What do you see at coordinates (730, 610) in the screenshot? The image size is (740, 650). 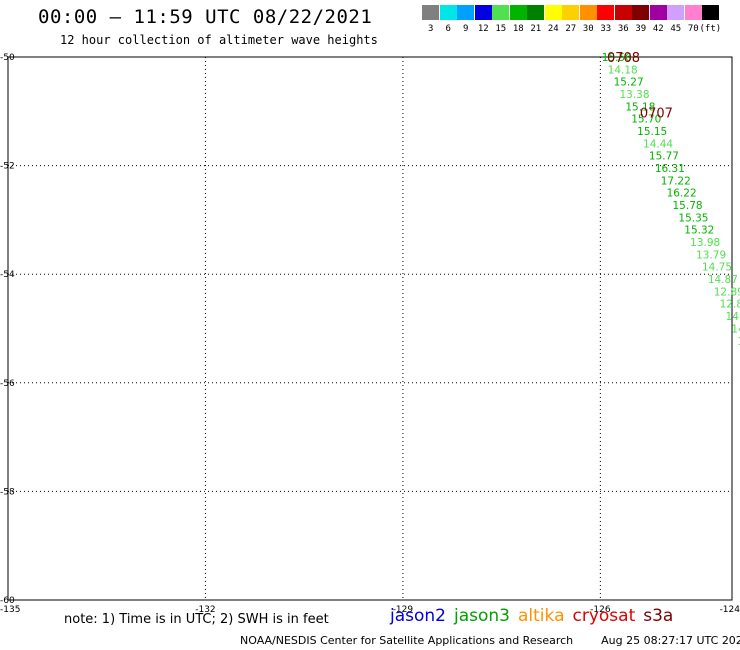 I see `lon-tick-label: -124` at bounding box center [730, 610].